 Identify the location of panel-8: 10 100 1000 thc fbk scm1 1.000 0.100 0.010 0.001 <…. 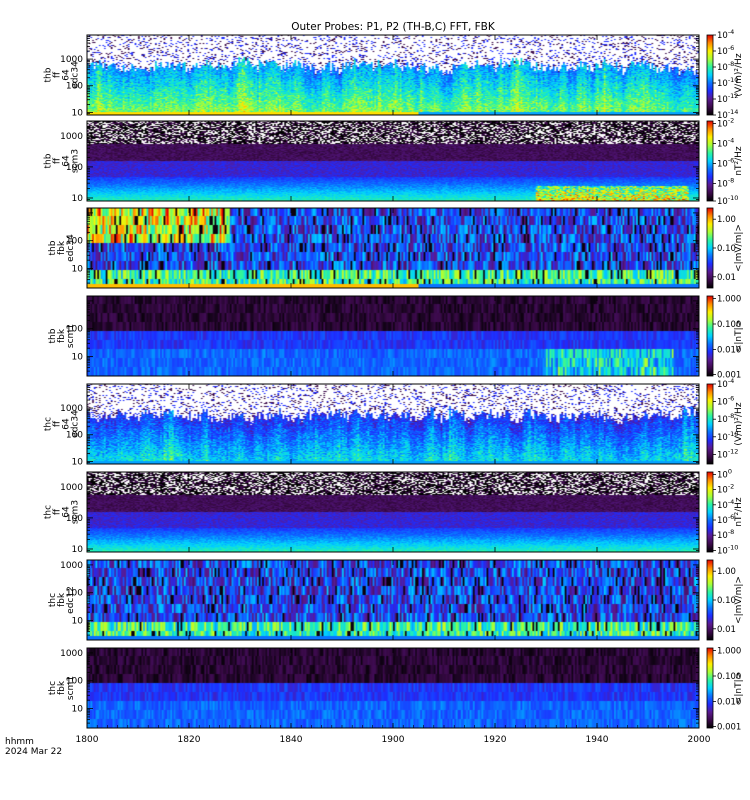
(396, 689).